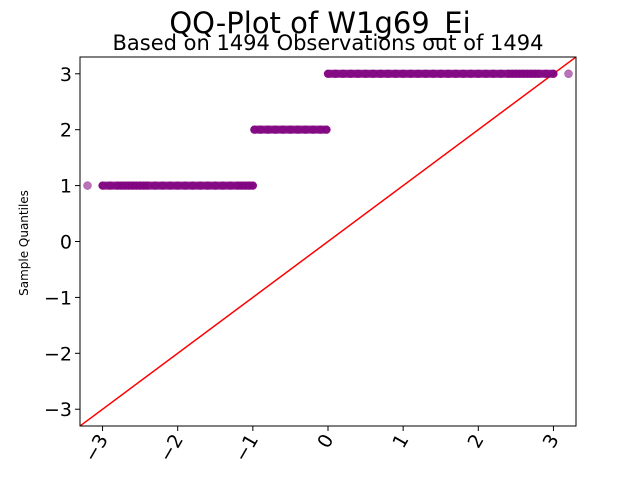 This screenshot has height=480, width=640. What do you see at coordinates (319, 23) in the screenshot?
I see `chart-title: QQ-Plot of W1g69_Ei` at bounding box center [319, 23].